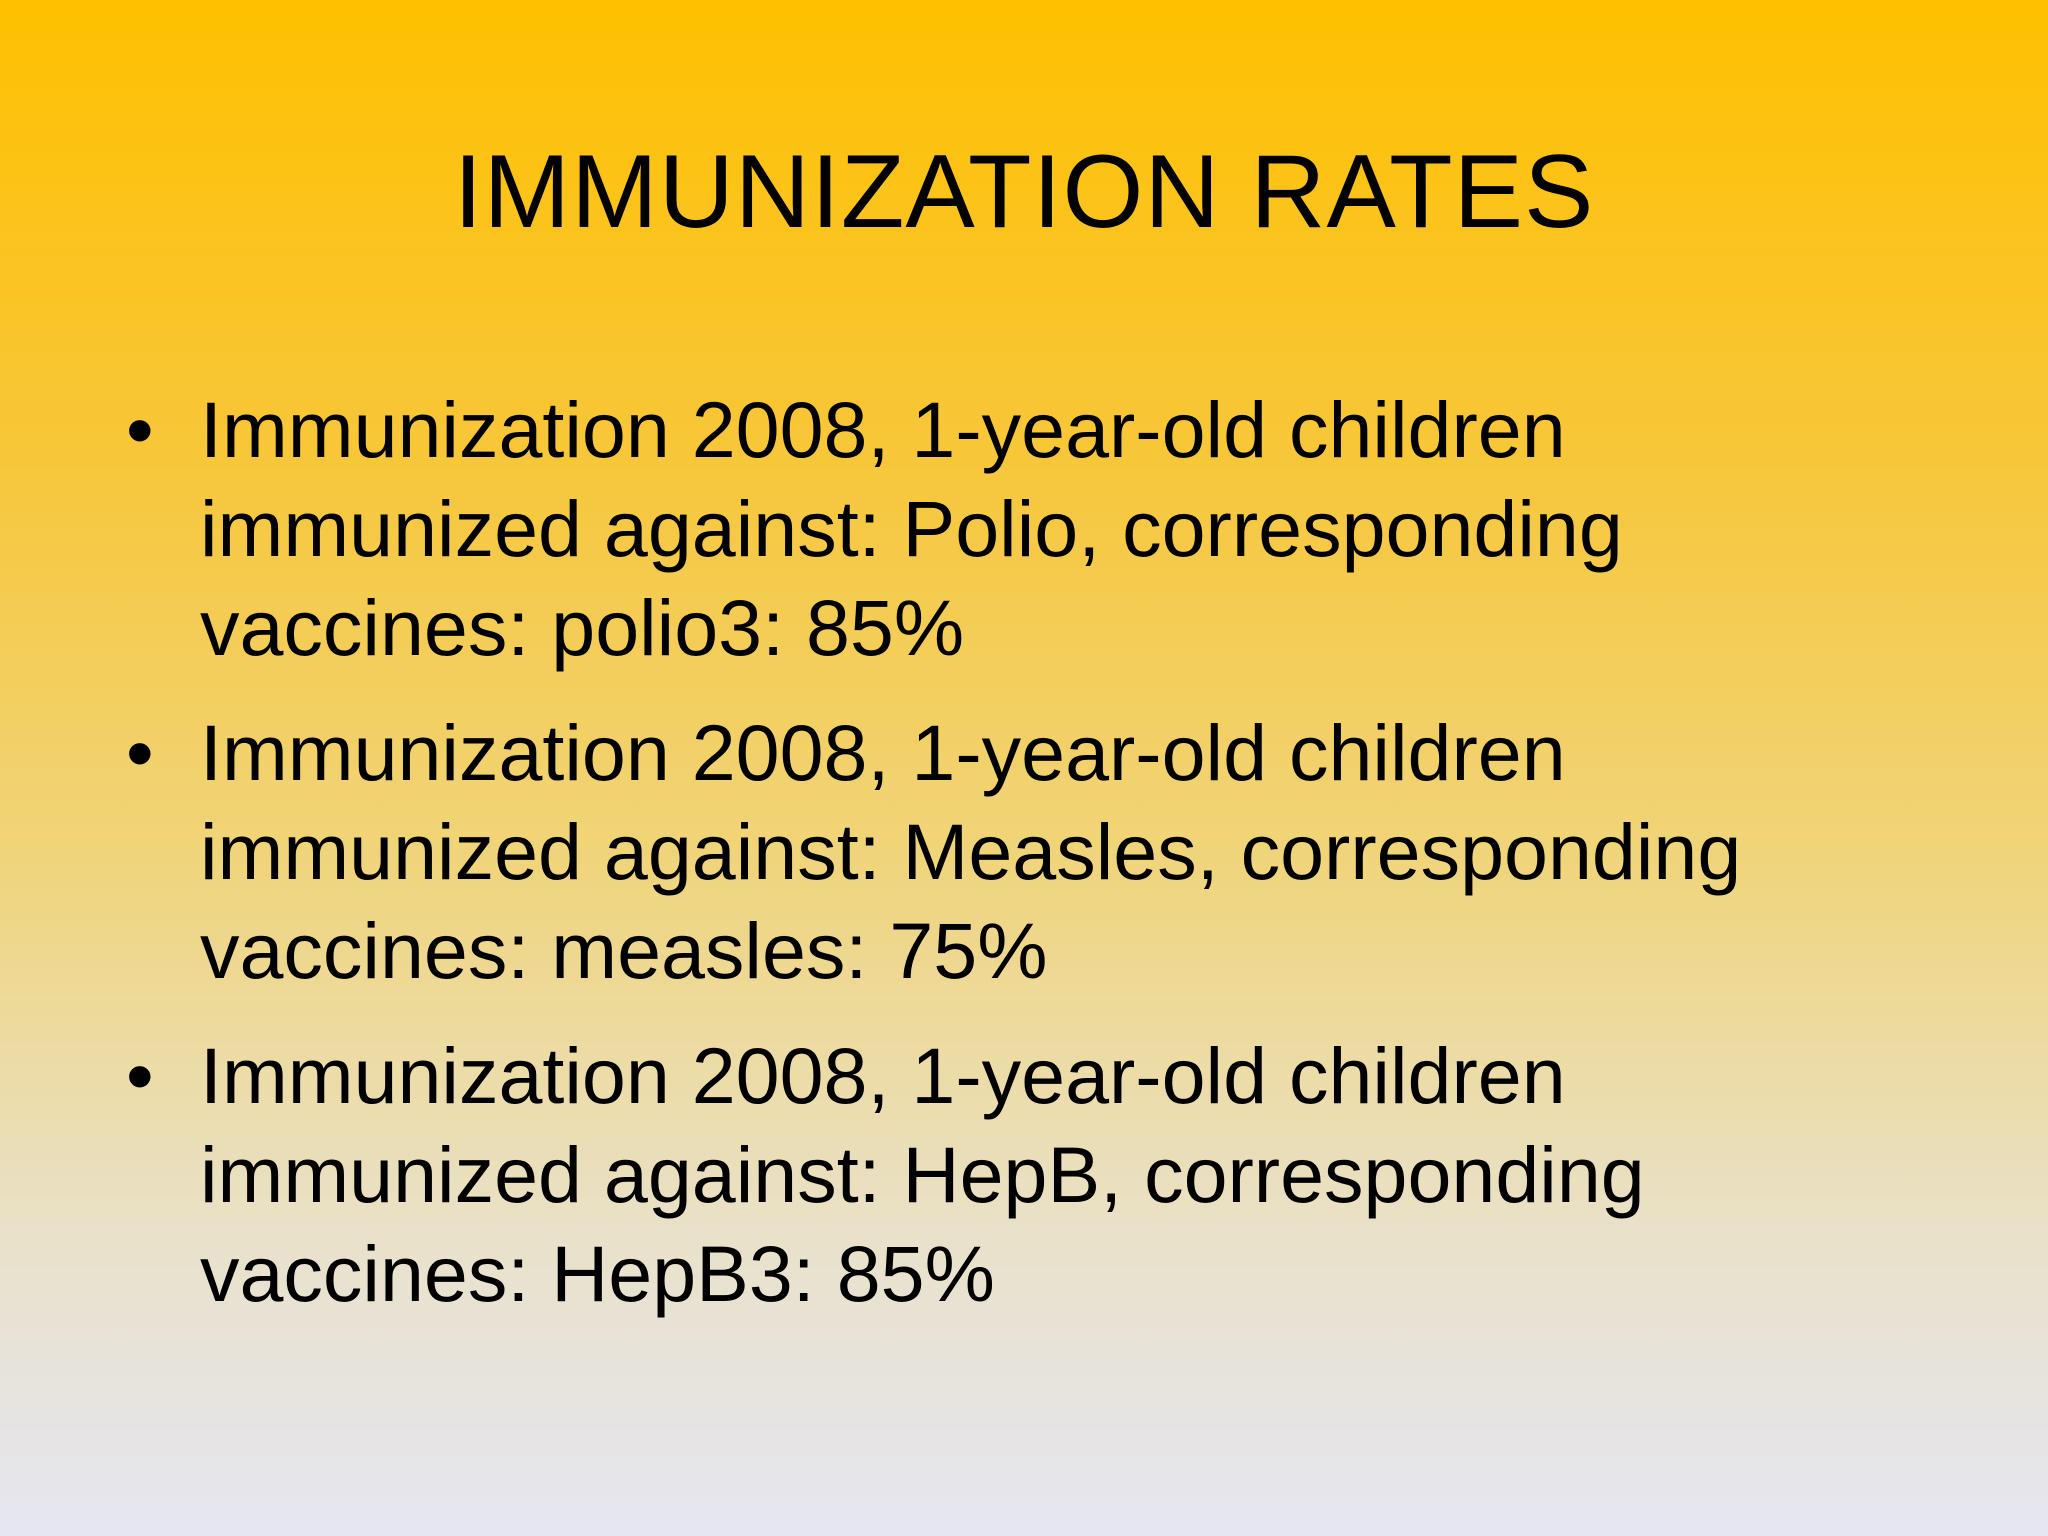  I want to click on bullet-line: vaccines: polio3: 85%, so click(582, 627).